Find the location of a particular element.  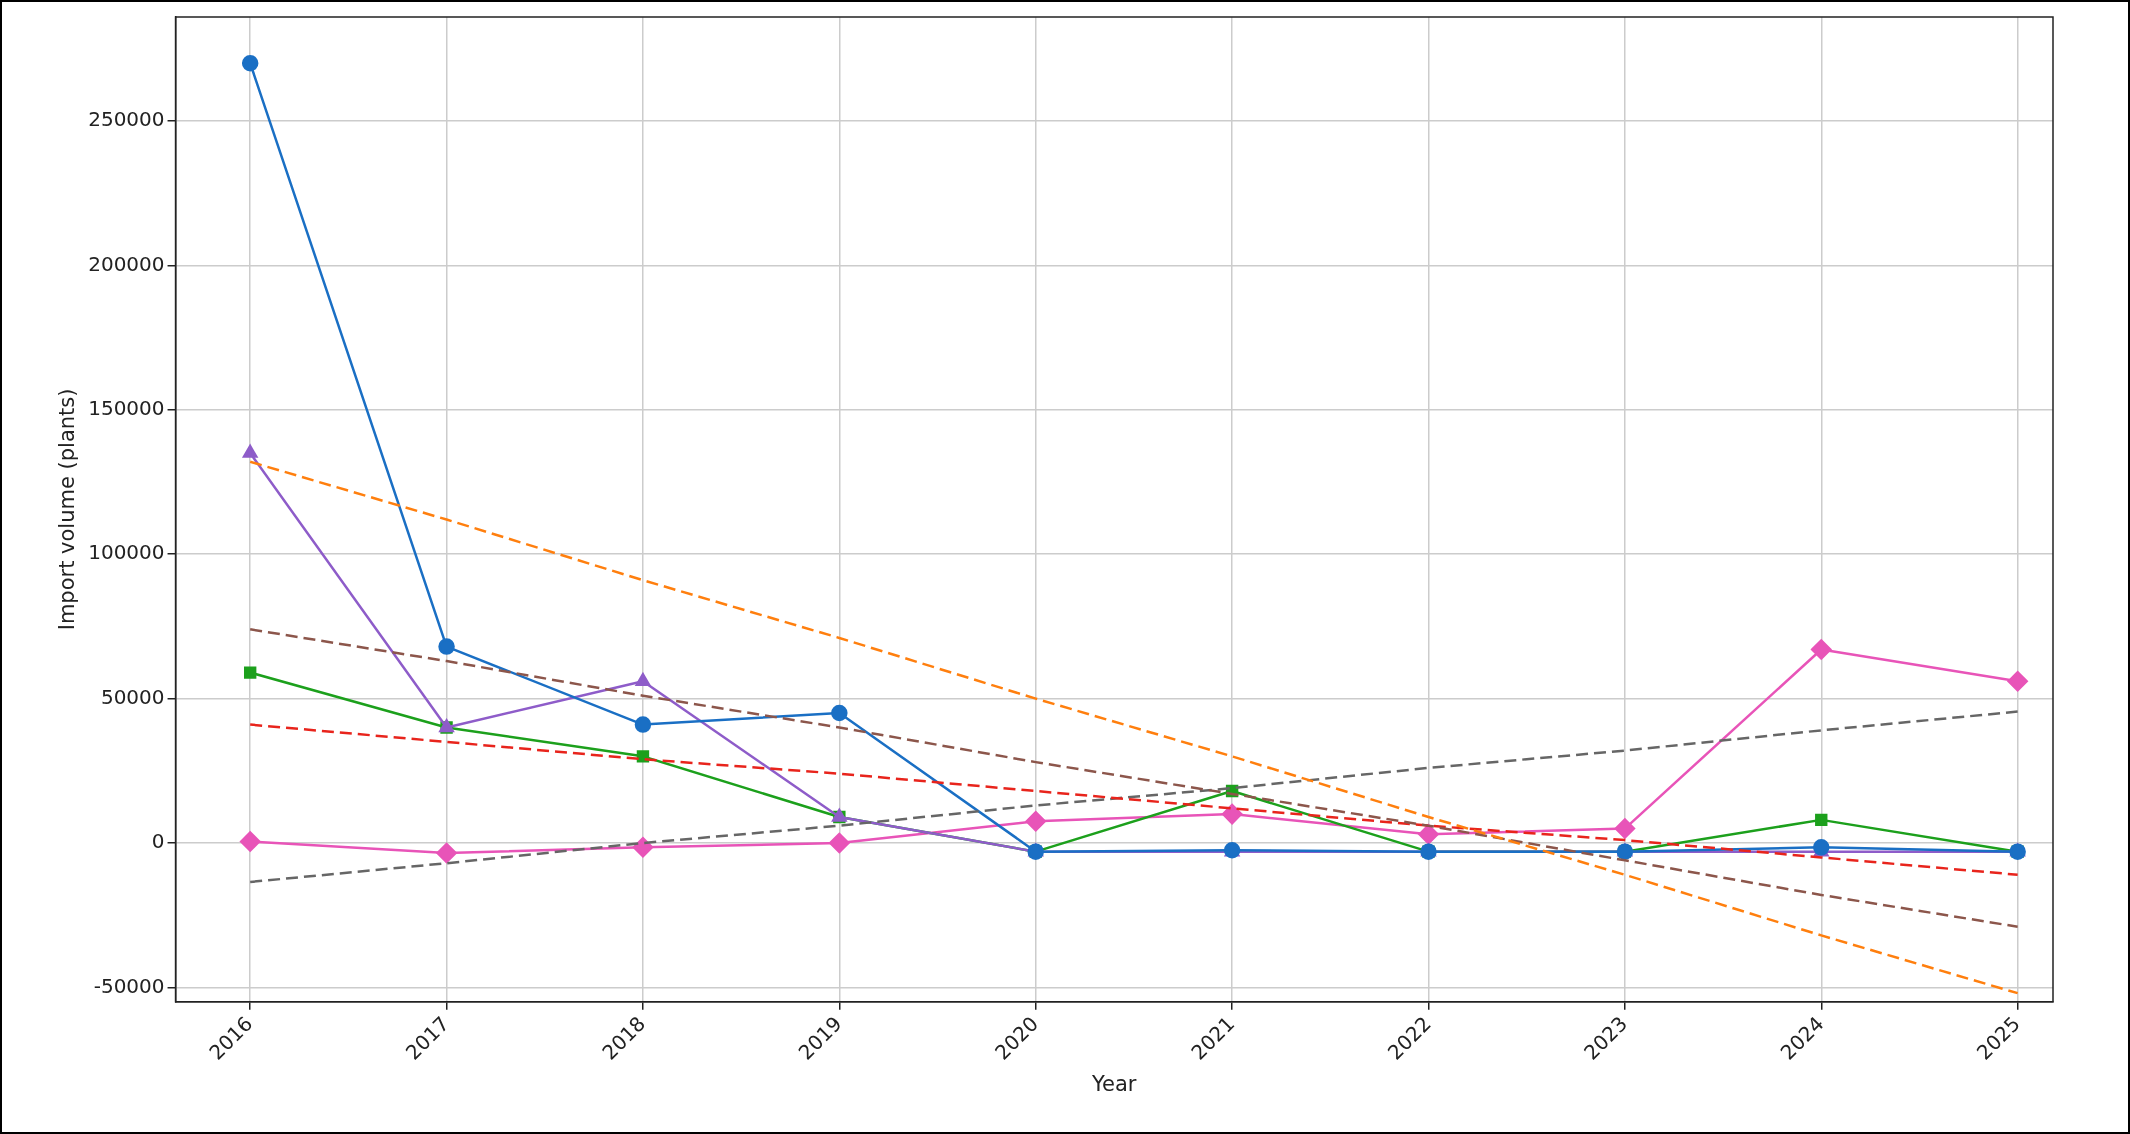

x-axis-title: Year is located at coordinates (1114, 1083).